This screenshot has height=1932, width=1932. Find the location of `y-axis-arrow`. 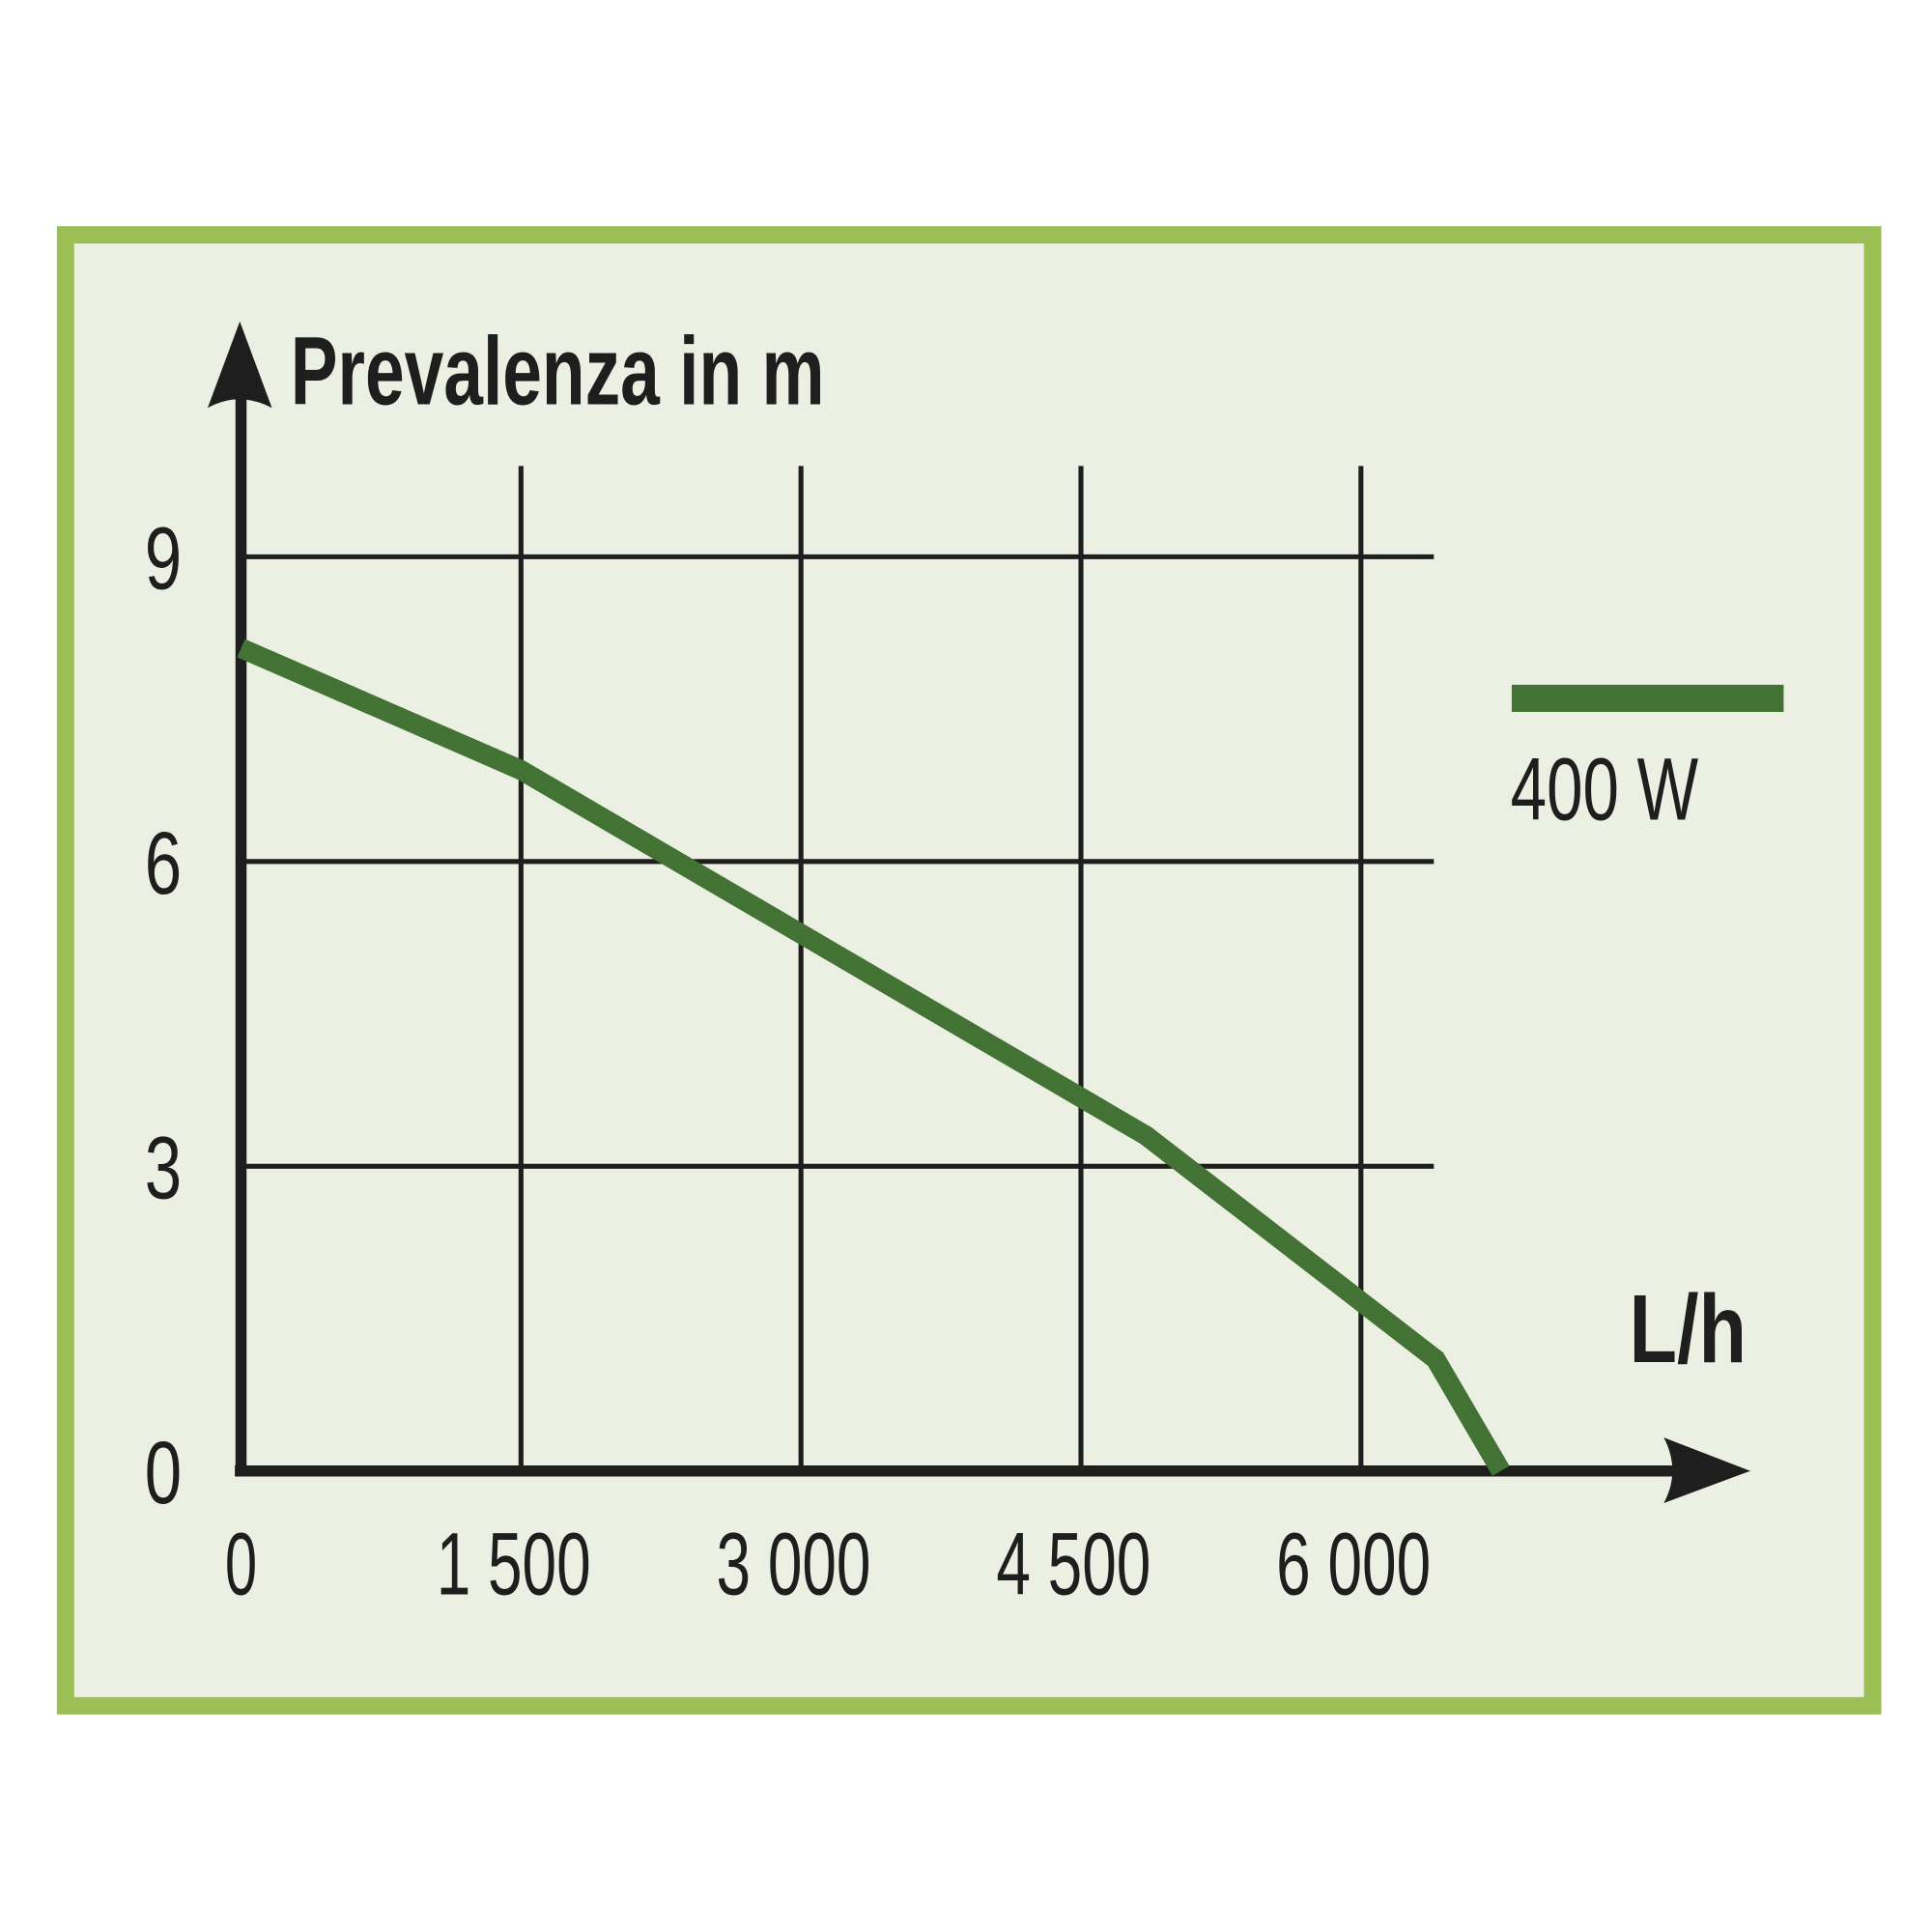

y-axis-arrow is located at coordinates (239, 365).